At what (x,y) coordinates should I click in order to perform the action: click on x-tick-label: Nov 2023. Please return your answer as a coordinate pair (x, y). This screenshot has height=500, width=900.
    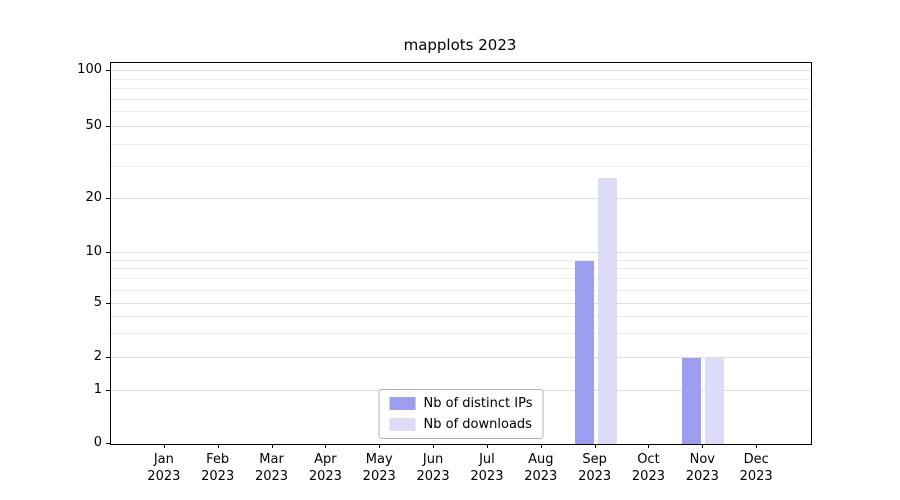
    Looking at the image, I should click on (702, 468).